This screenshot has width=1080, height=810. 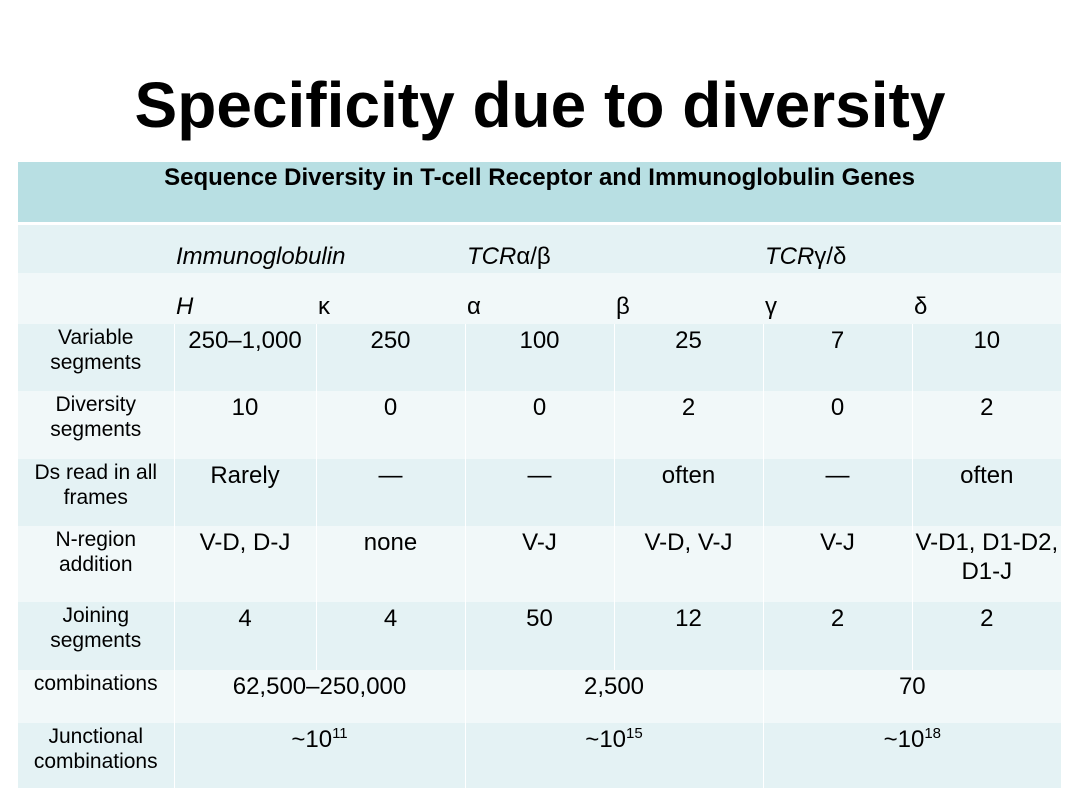 What do you see at coordinates (96, 563) in the screenshot?
I see `row-label: N-region addition` at bounding box center [96, 563].